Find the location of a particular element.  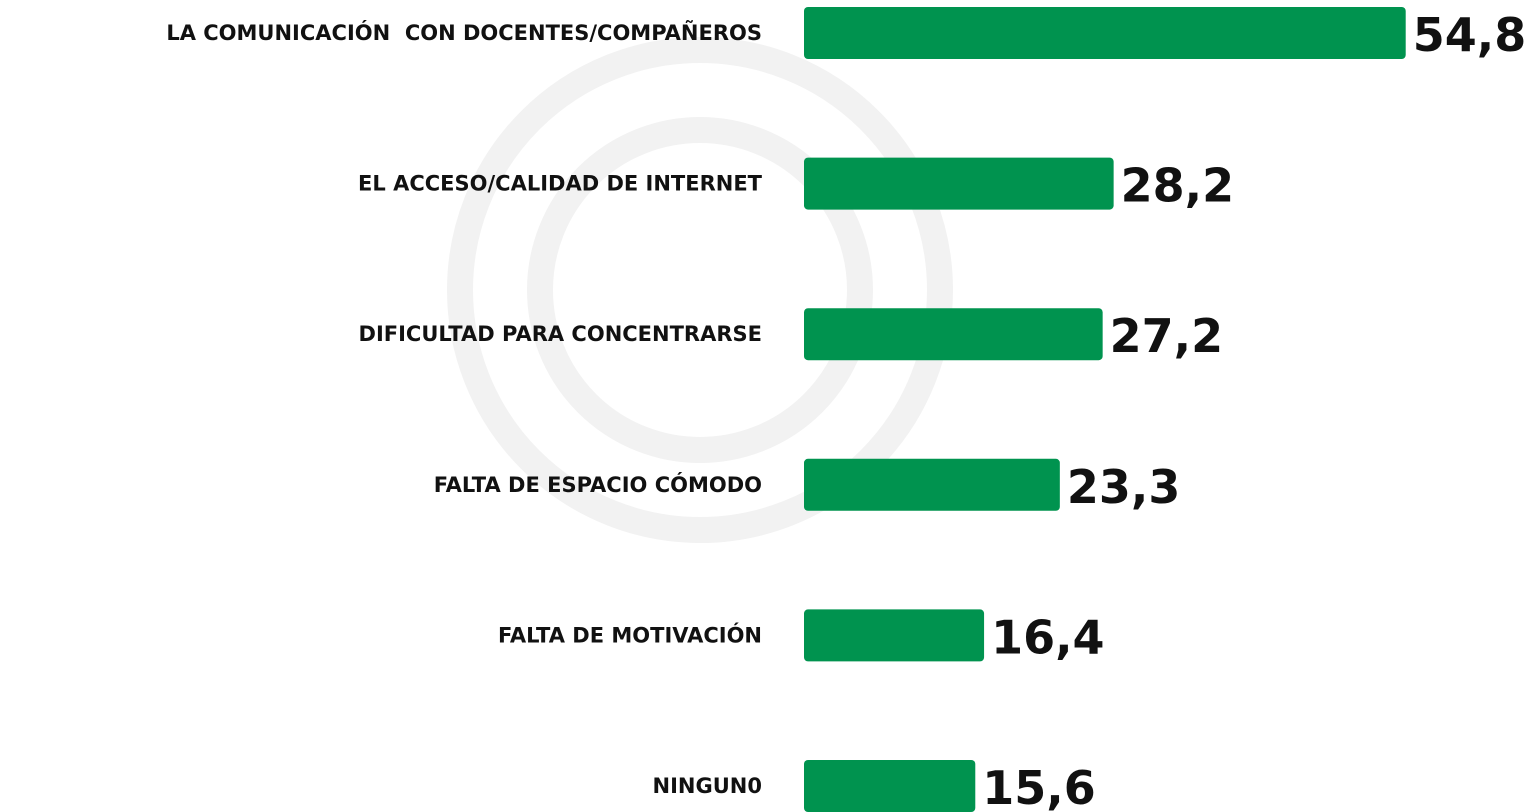

category-label: EL ACCESO/CALIDAD DE INTERNET is located at coordinates (560, 184).